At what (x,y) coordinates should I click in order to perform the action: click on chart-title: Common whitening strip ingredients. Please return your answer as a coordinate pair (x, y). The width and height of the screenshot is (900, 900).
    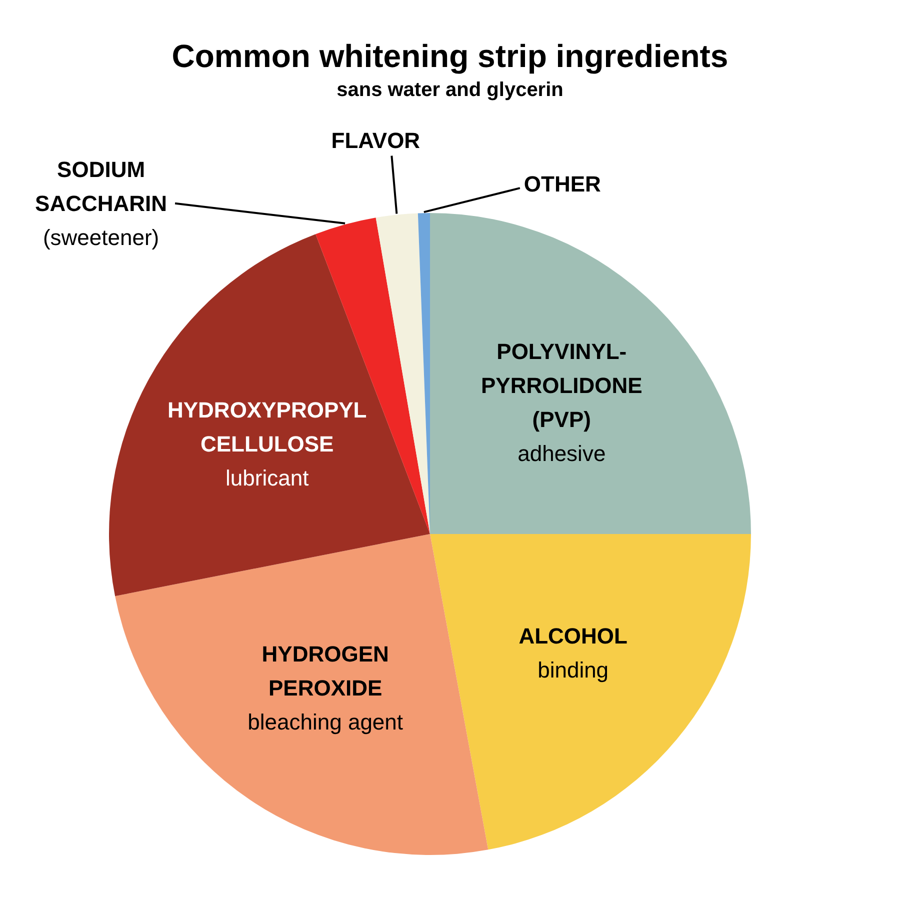
    Looking at the image, I should click on (450, 56).